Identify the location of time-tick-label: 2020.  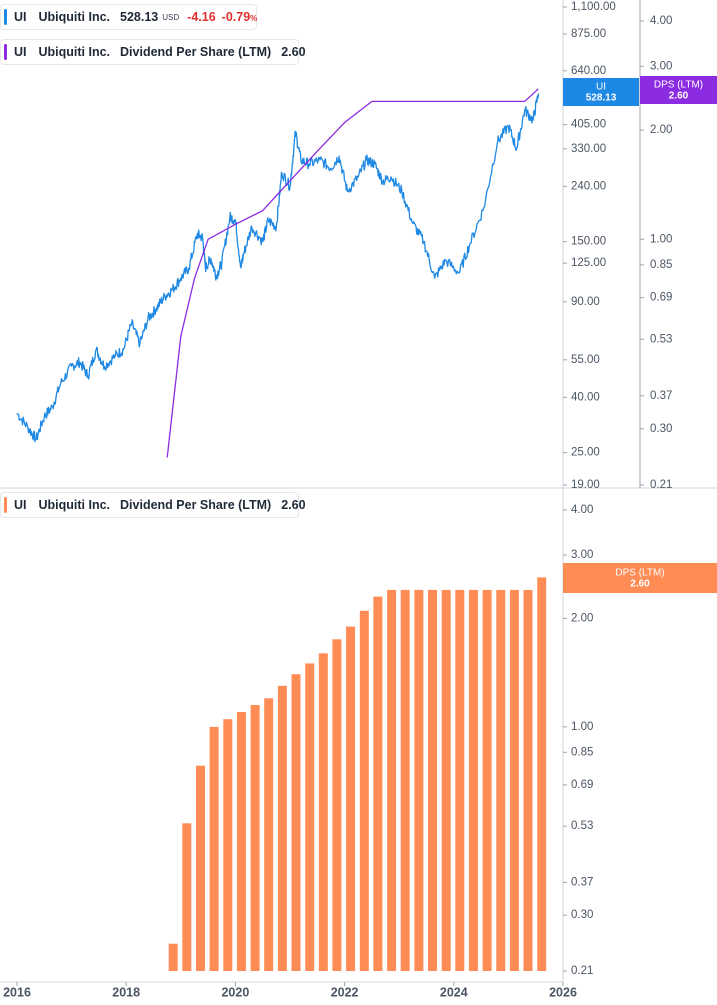
(235, 992).